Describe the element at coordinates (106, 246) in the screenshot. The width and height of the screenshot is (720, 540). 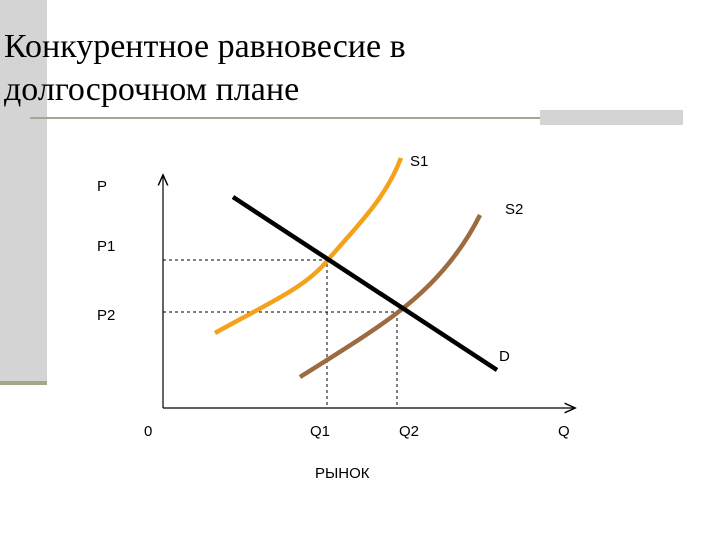
I see `price-label: P1` at that location.